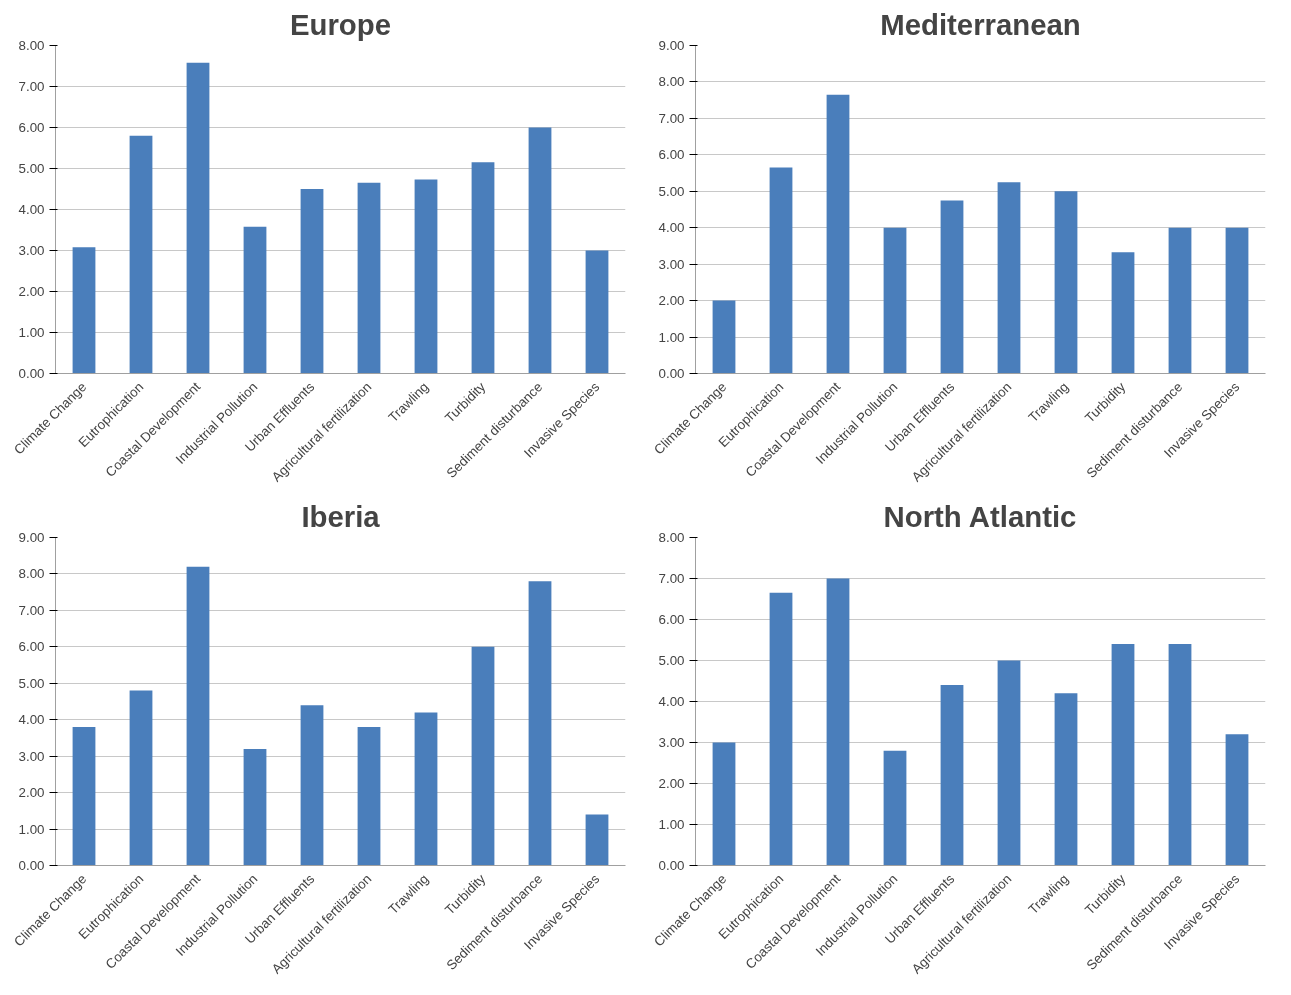  I want to click on chart-title: Mediterranean, so click(980, 24).